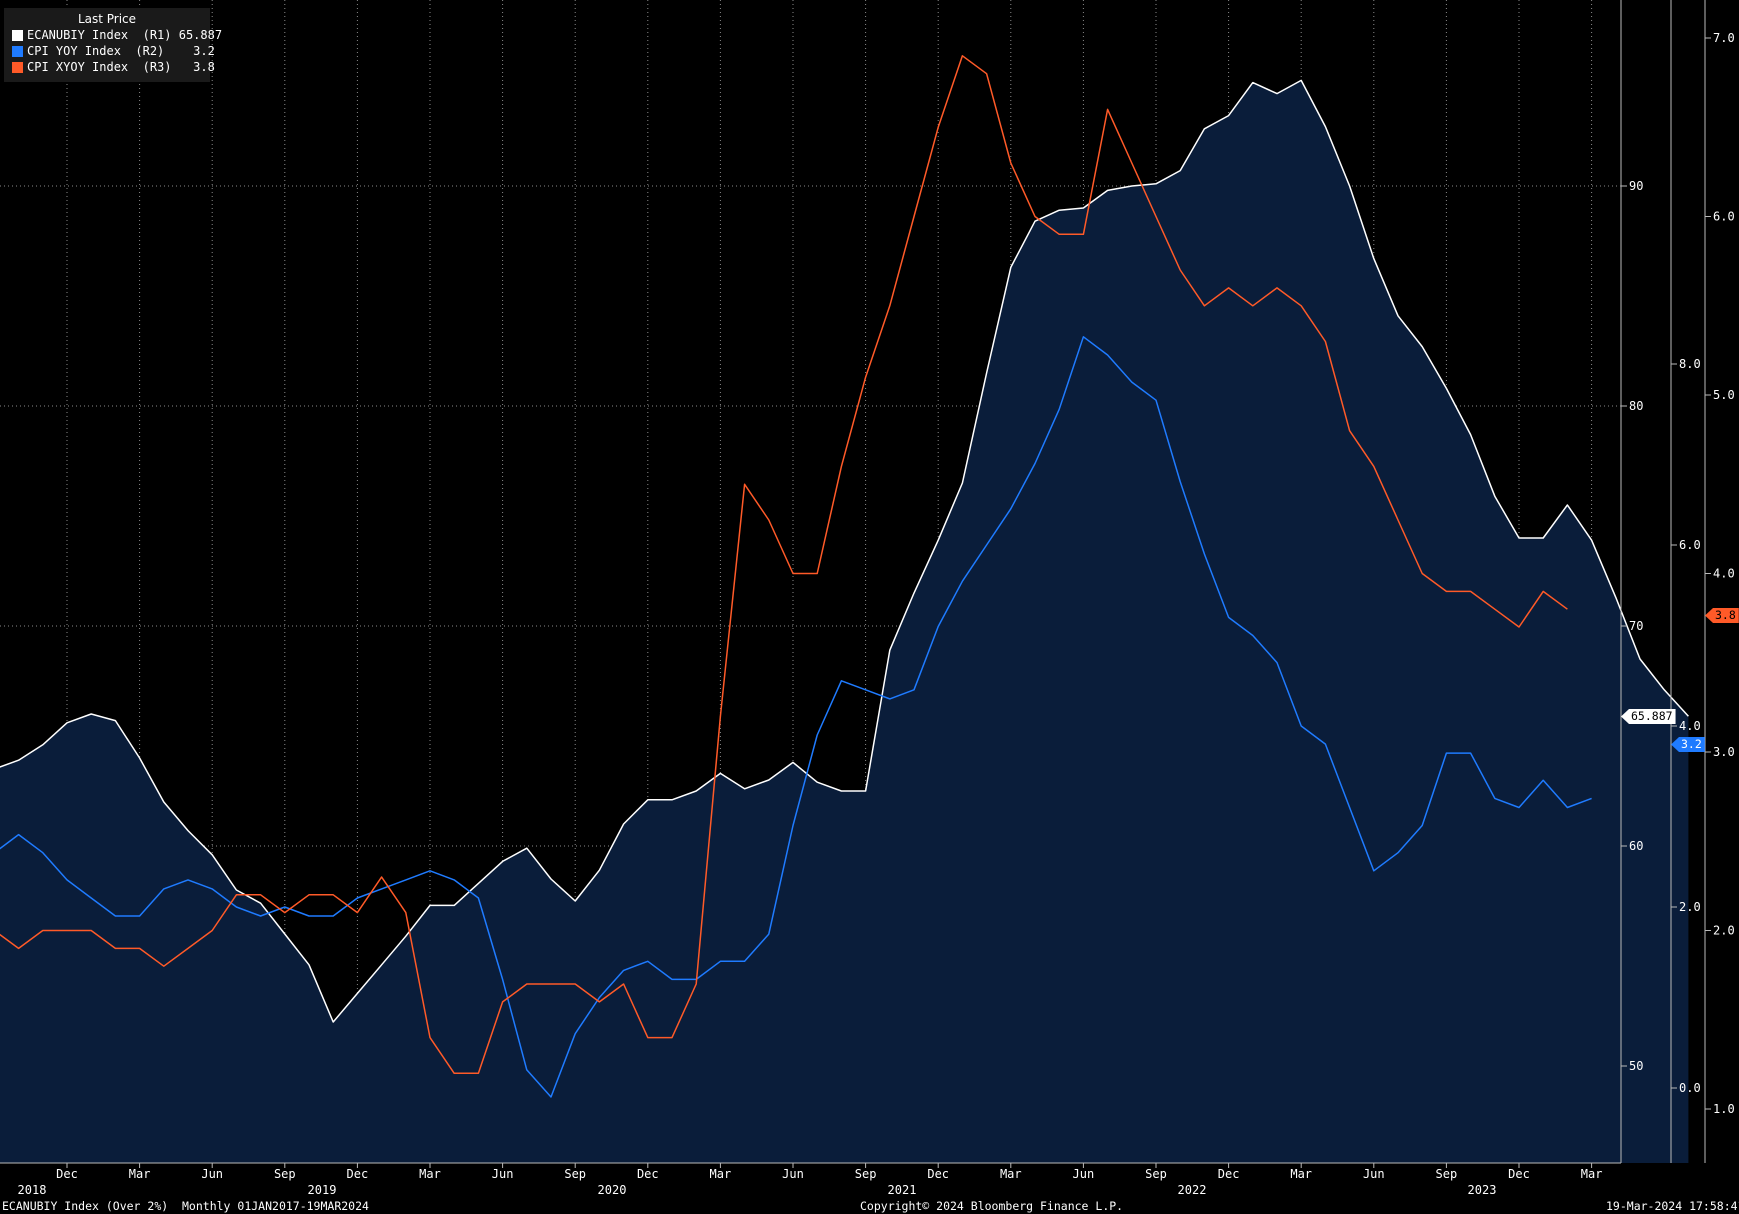 The image size is (1739, 1214). I want to click on tick-label-r3: 2.0, so click(1724, 931).